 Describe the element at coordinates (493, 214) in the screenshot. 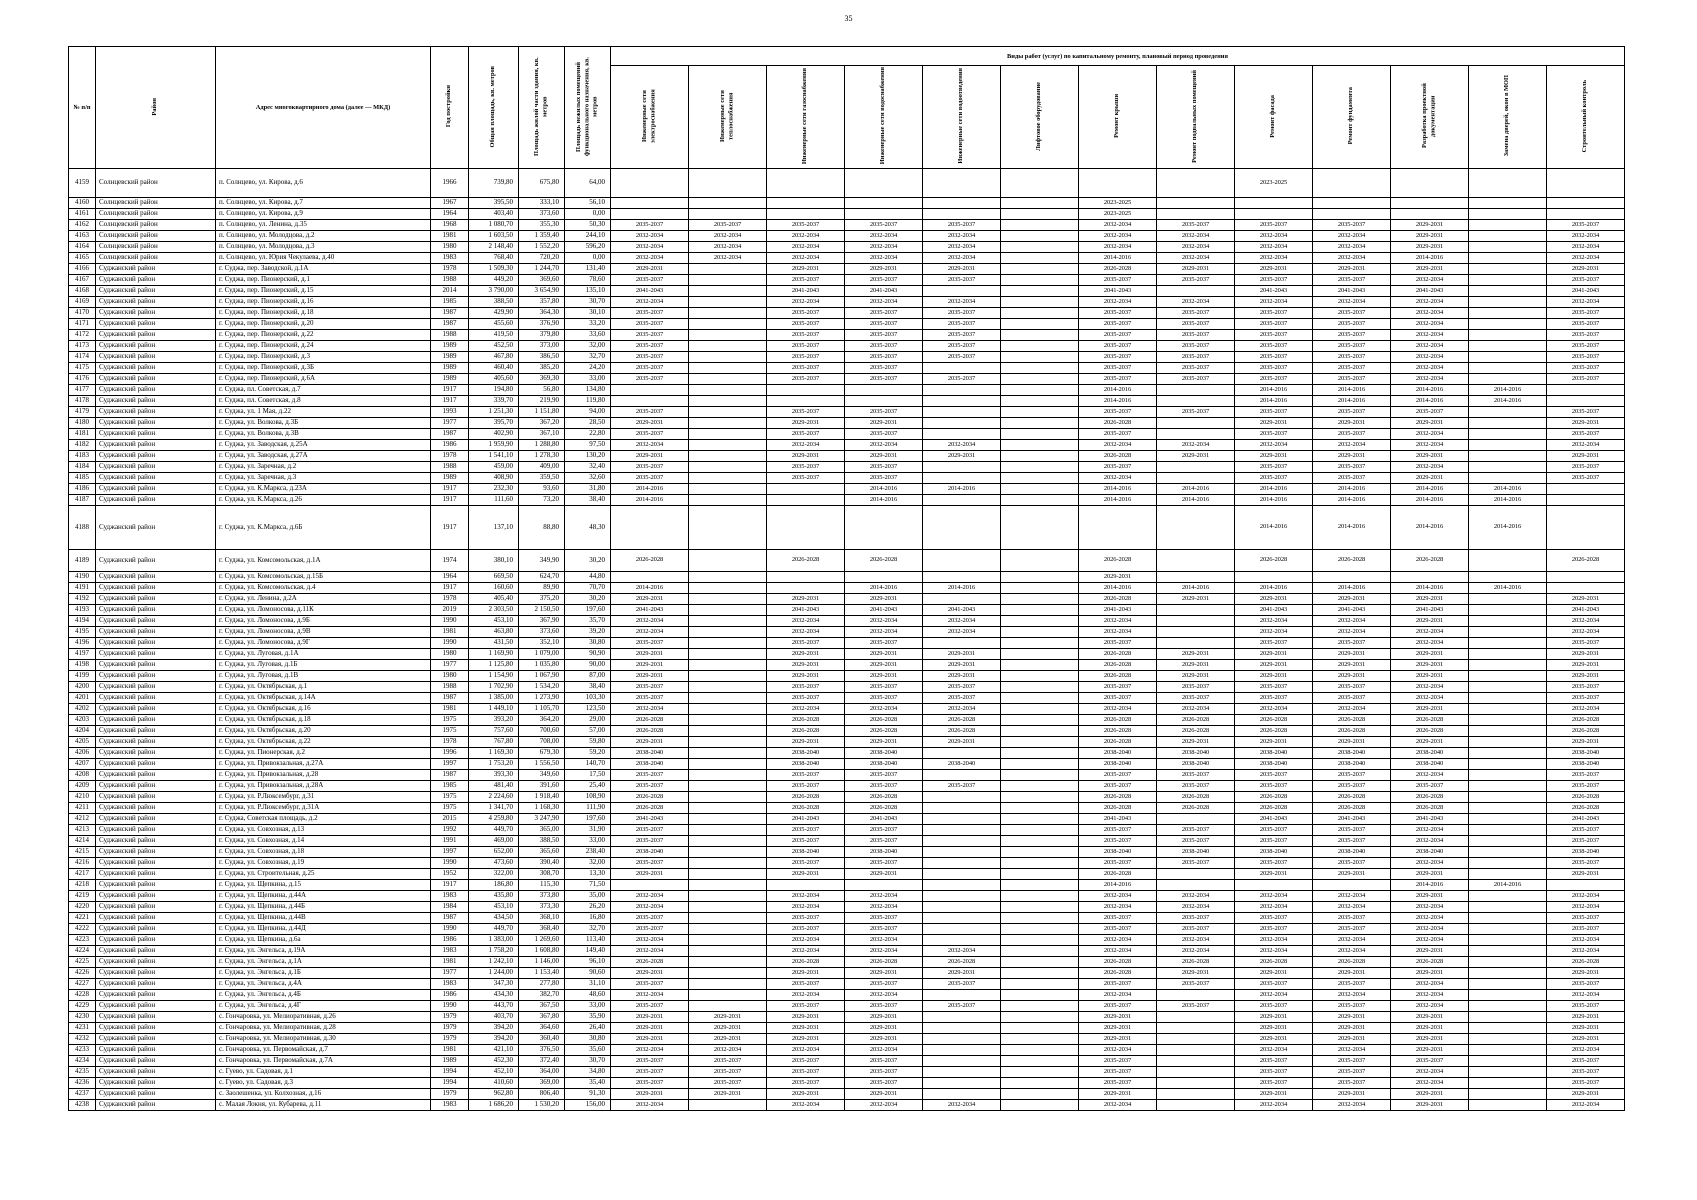

I see `total-area-cell: 403,40` at that location.